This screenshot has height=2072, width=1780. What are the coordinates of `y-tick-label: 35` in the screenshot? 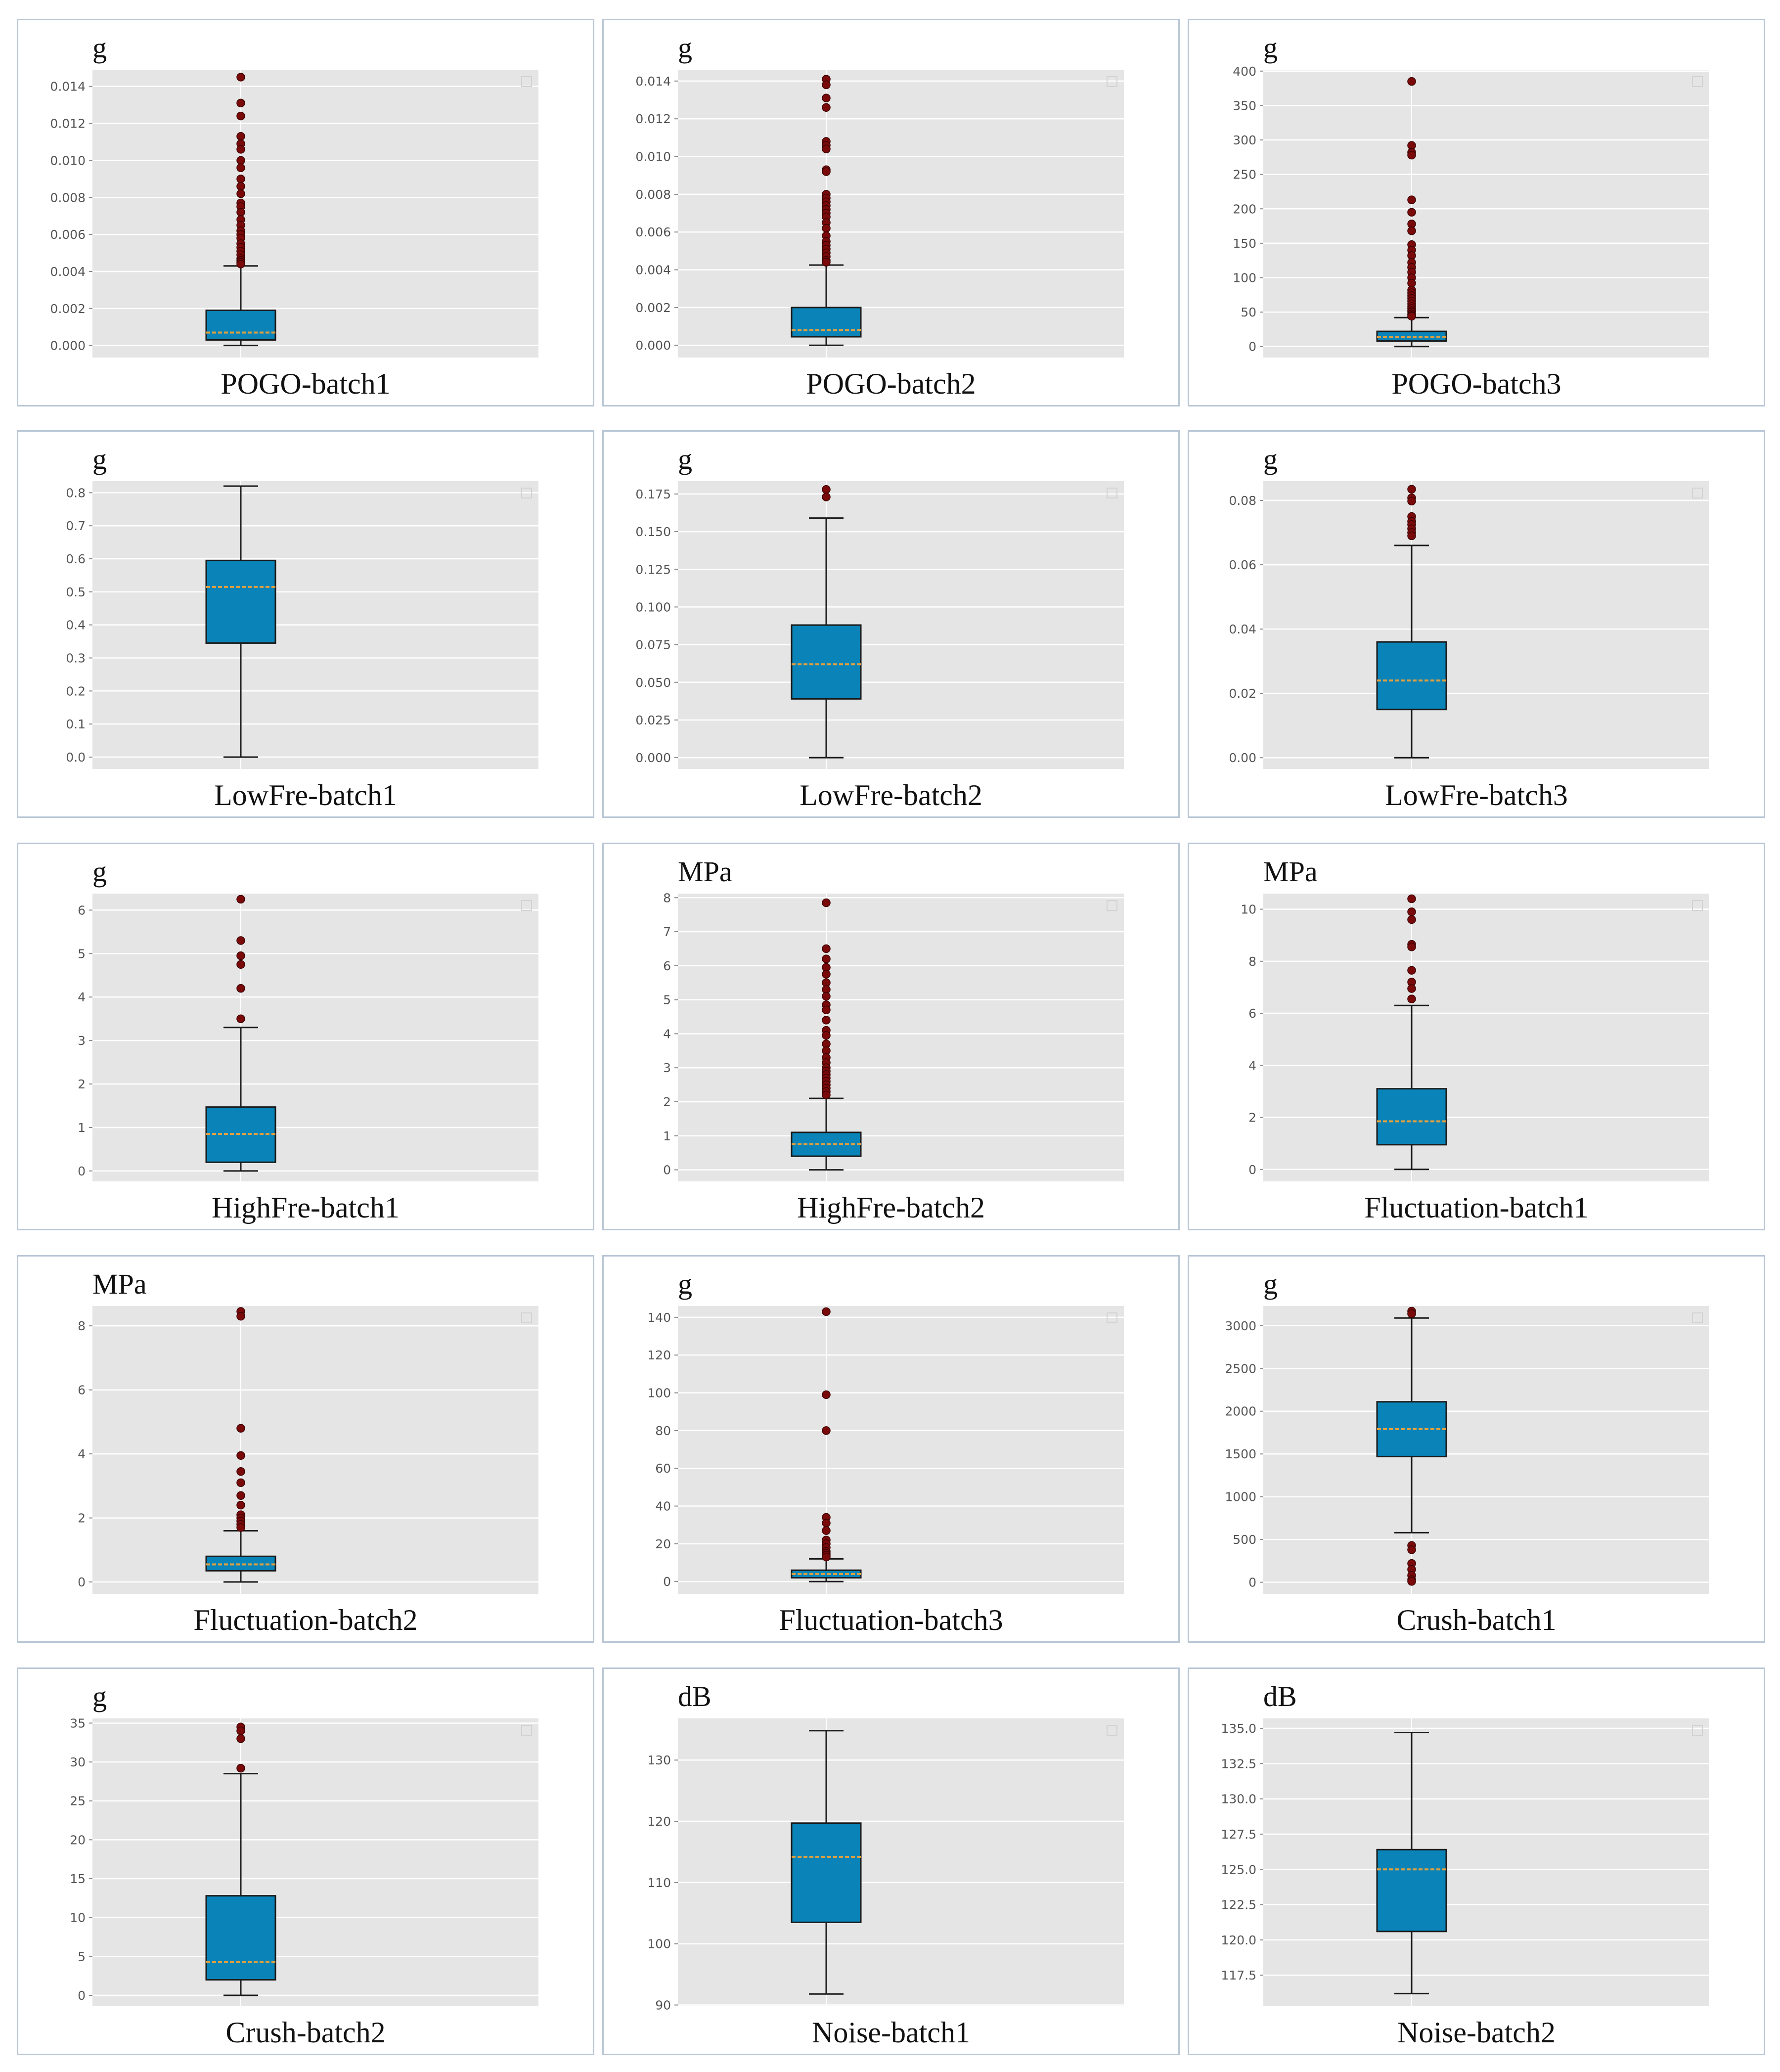 It's located at (78, 1723).